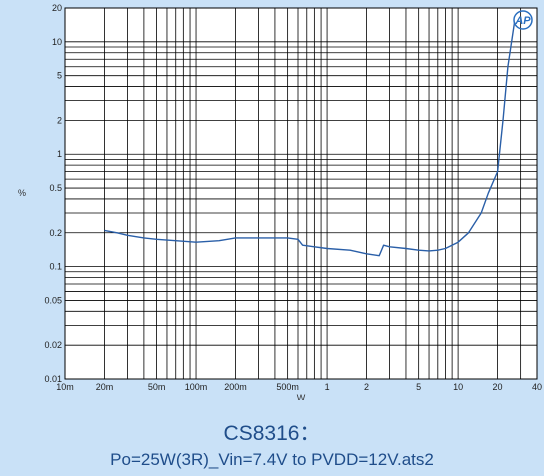 This screenshot has height=476, width=544. What do you see at coordinates (537, 387) in the screenshot?
I see `x-tick-label: 40` at bounding box center [537, 387].